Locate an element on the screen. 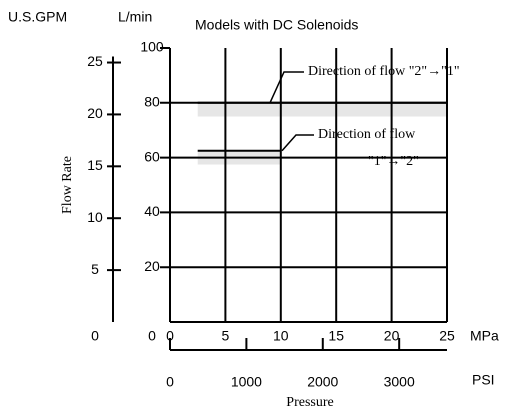 The height and width of the screenshot is (412, 518). x-tick-label: 20 is located at coordinates (392, 336).